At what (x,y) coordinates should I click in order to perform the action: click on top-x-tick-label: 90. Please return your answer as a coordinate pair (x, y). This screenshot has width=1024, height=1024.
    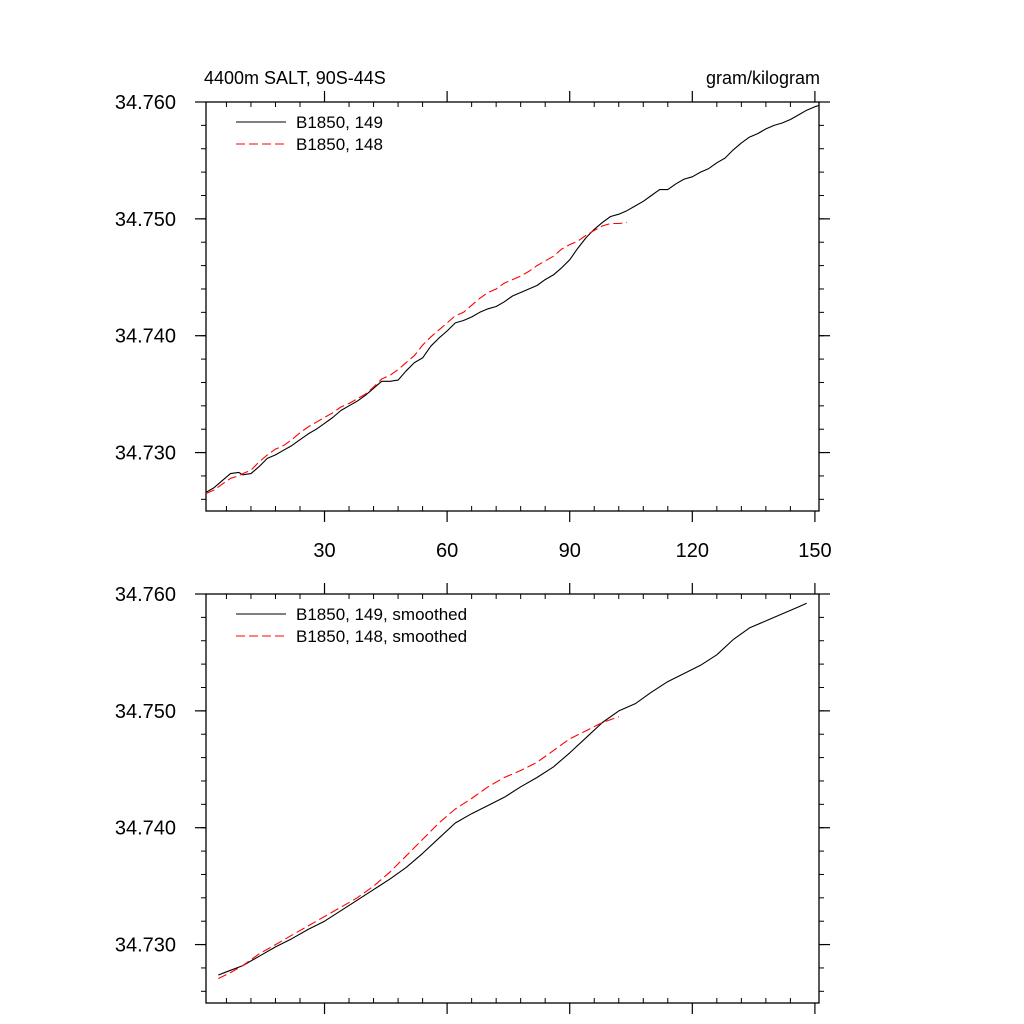
    Looking at the image, I should click on (570, 551).